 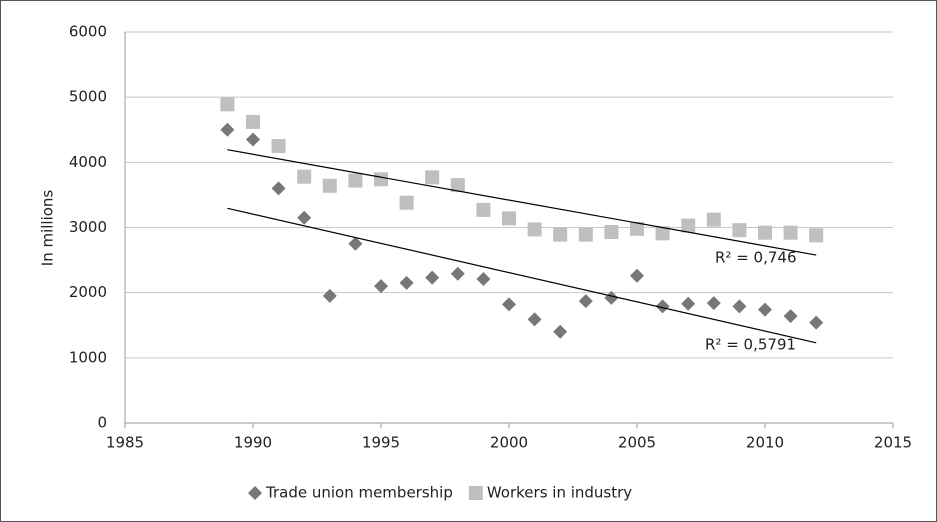 I want to click on y-tick-label: 6000, so click(x=88, y=32).